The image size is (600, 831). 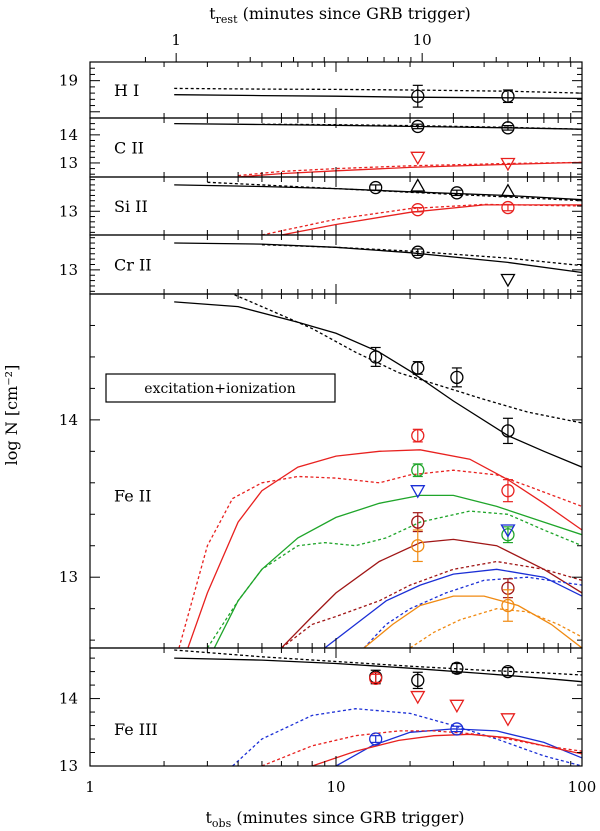 What do you see at coordinates (418, 185) in the screenshot?
I see `marker-triangle-up` at bounding box center [418, 185].